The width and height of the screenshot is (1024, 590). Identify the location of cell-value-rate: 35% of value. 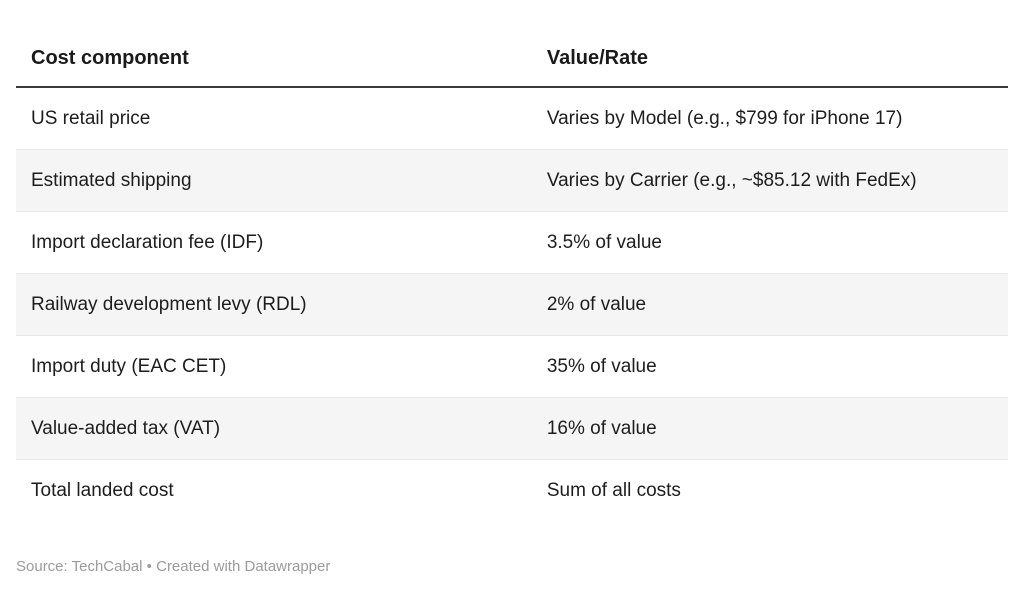
(769, 366).